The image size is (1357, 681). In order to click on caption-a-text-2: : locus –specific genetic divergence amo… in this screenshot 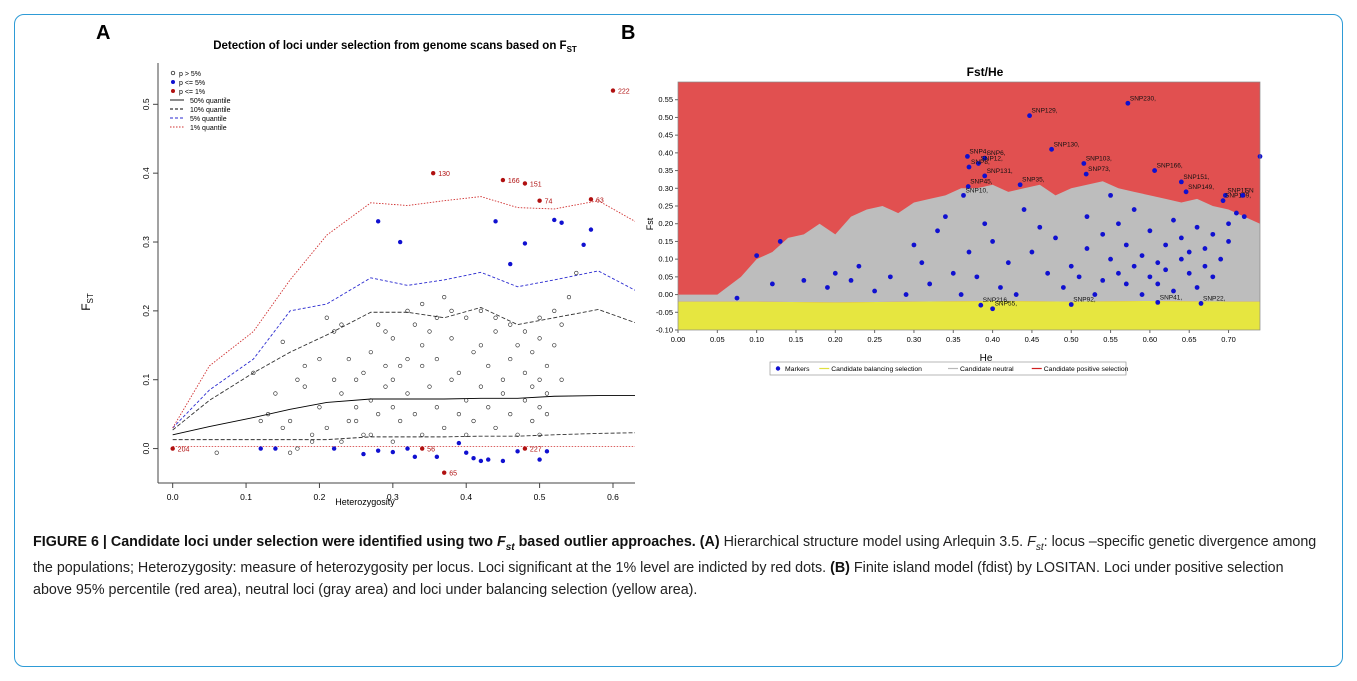, I will do `click(675, 555)`.